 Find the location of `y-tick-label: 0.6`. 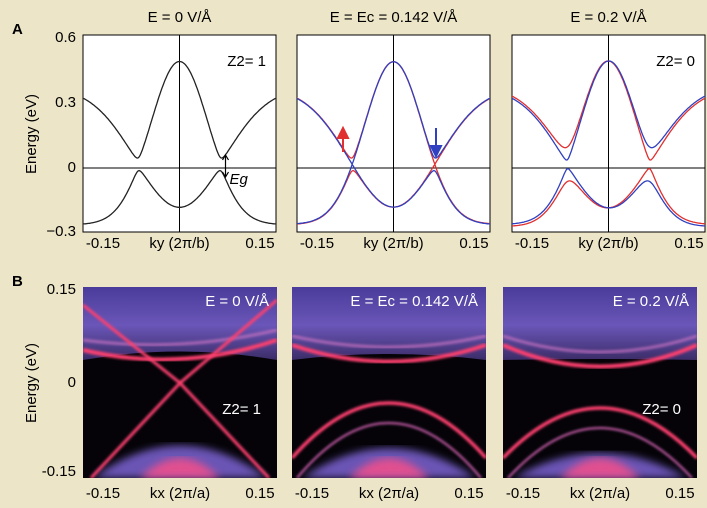

y-tick-label: 0.6 is located at coordinates (65, 37).